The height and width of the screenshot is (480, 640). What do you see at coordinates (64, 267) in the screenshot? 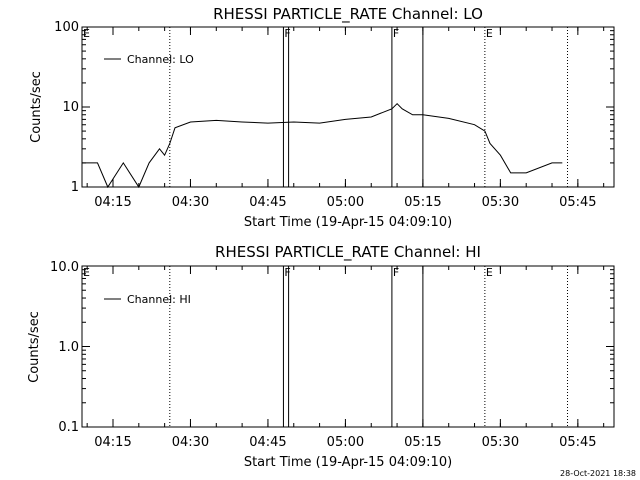
I see `panel-hi-ytick-top: 10.0` at bounding box center [64, 267].